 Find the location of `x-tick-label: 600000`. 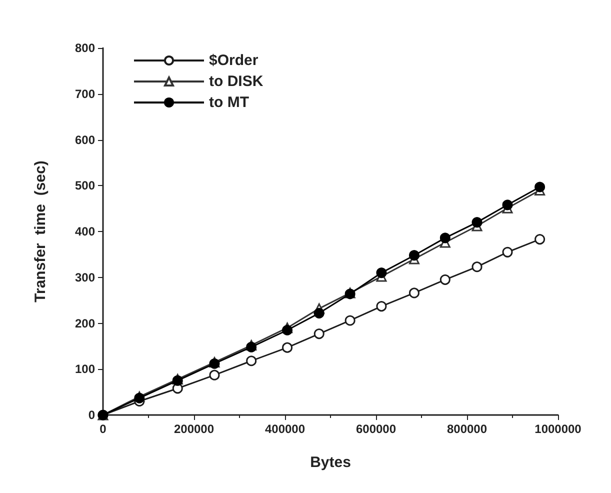

x-tick-label: 600000 is located at coordinates (376, 429).